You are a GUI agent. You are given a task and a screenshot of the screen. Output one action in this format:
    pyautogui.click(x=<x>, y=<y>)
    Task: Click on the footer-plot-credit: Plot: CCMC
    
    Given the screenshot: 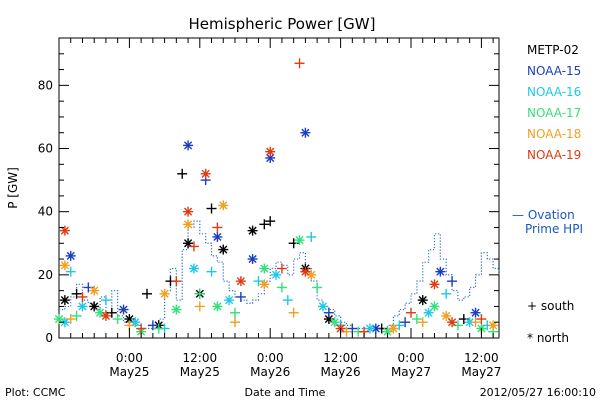 What is the action you would take?
    pyautogui.click(x=35, y=392)
    